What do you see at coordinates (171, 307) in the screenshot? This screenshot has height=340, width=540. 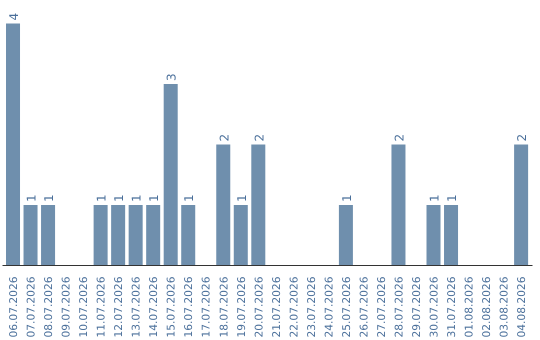 I see `x-tick-label: 15.07.2026` at bounding box center [171, 307].